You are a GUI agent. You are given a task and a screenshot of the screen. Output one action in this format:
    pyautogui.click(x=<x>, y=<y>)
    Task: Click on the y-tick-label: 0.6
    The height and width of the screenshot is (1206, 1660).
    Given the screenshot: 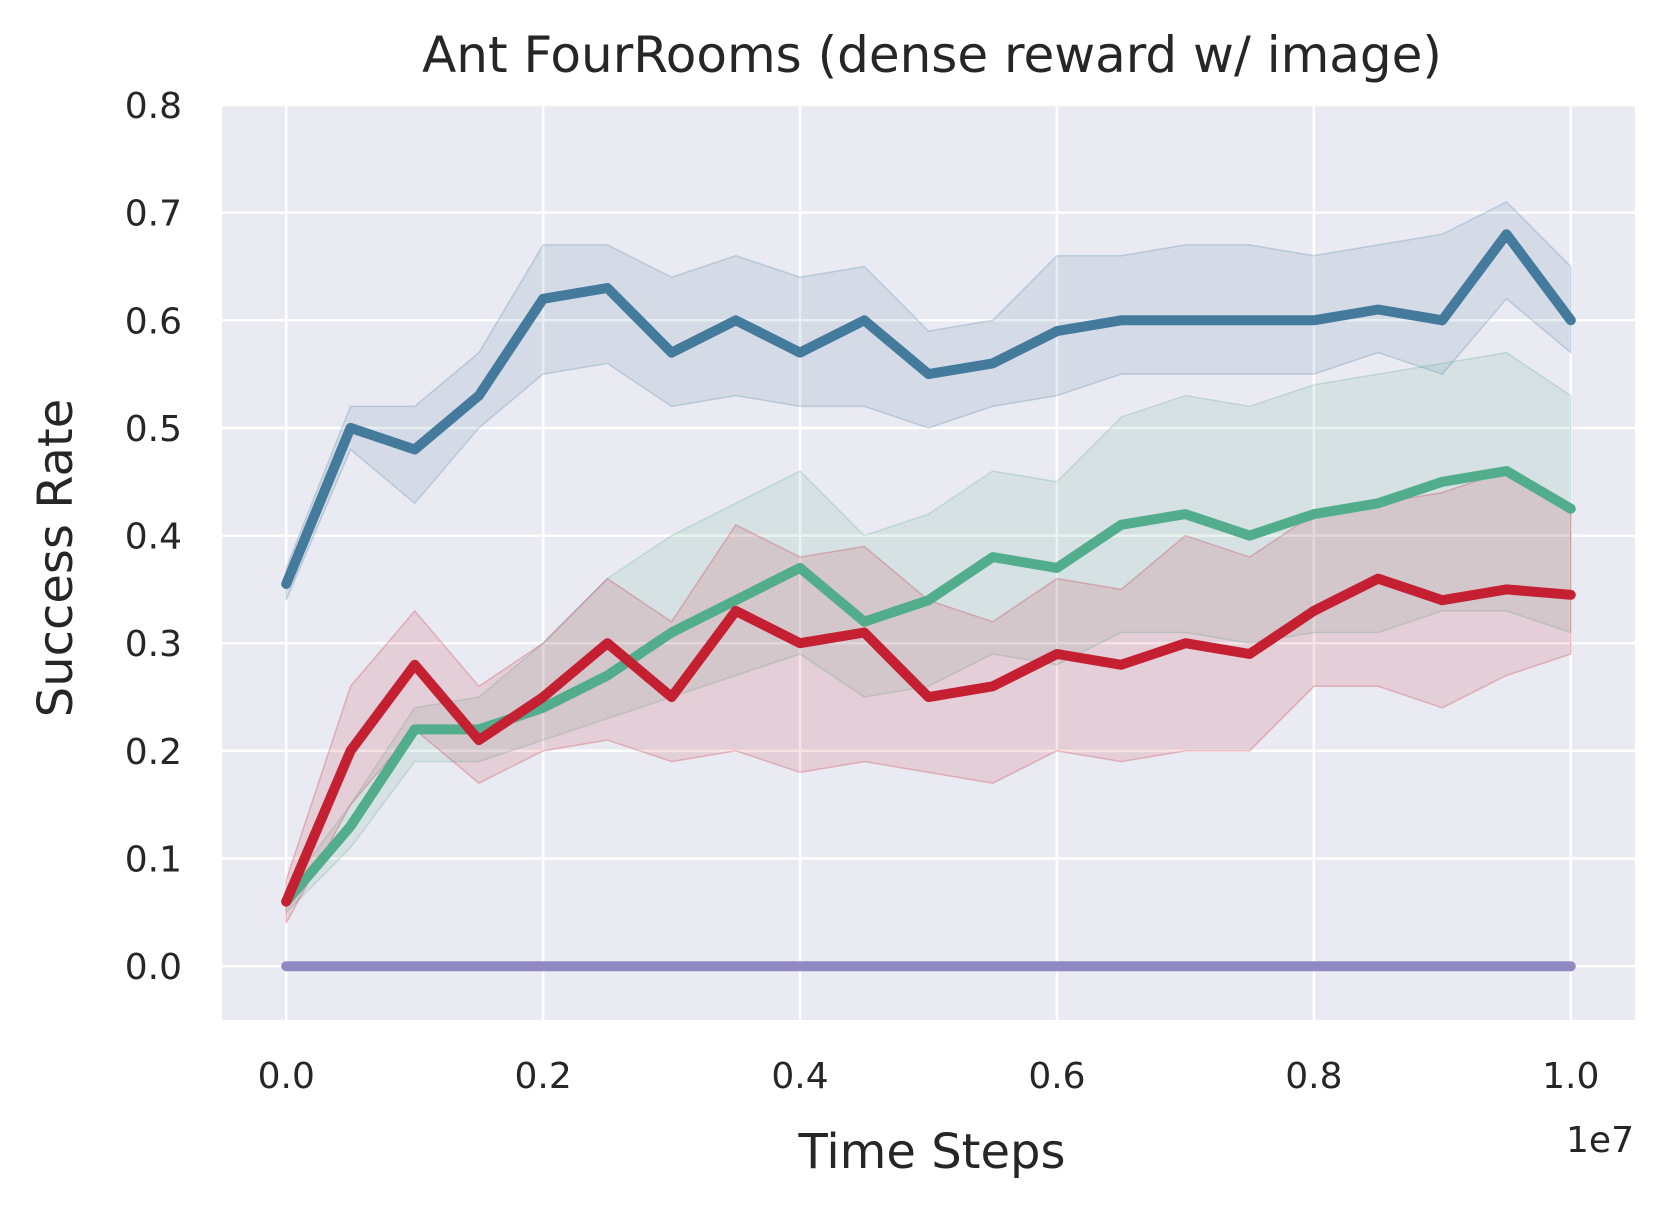 What is the action you would take?
    pyautogui.click(x=153, y=321)
    